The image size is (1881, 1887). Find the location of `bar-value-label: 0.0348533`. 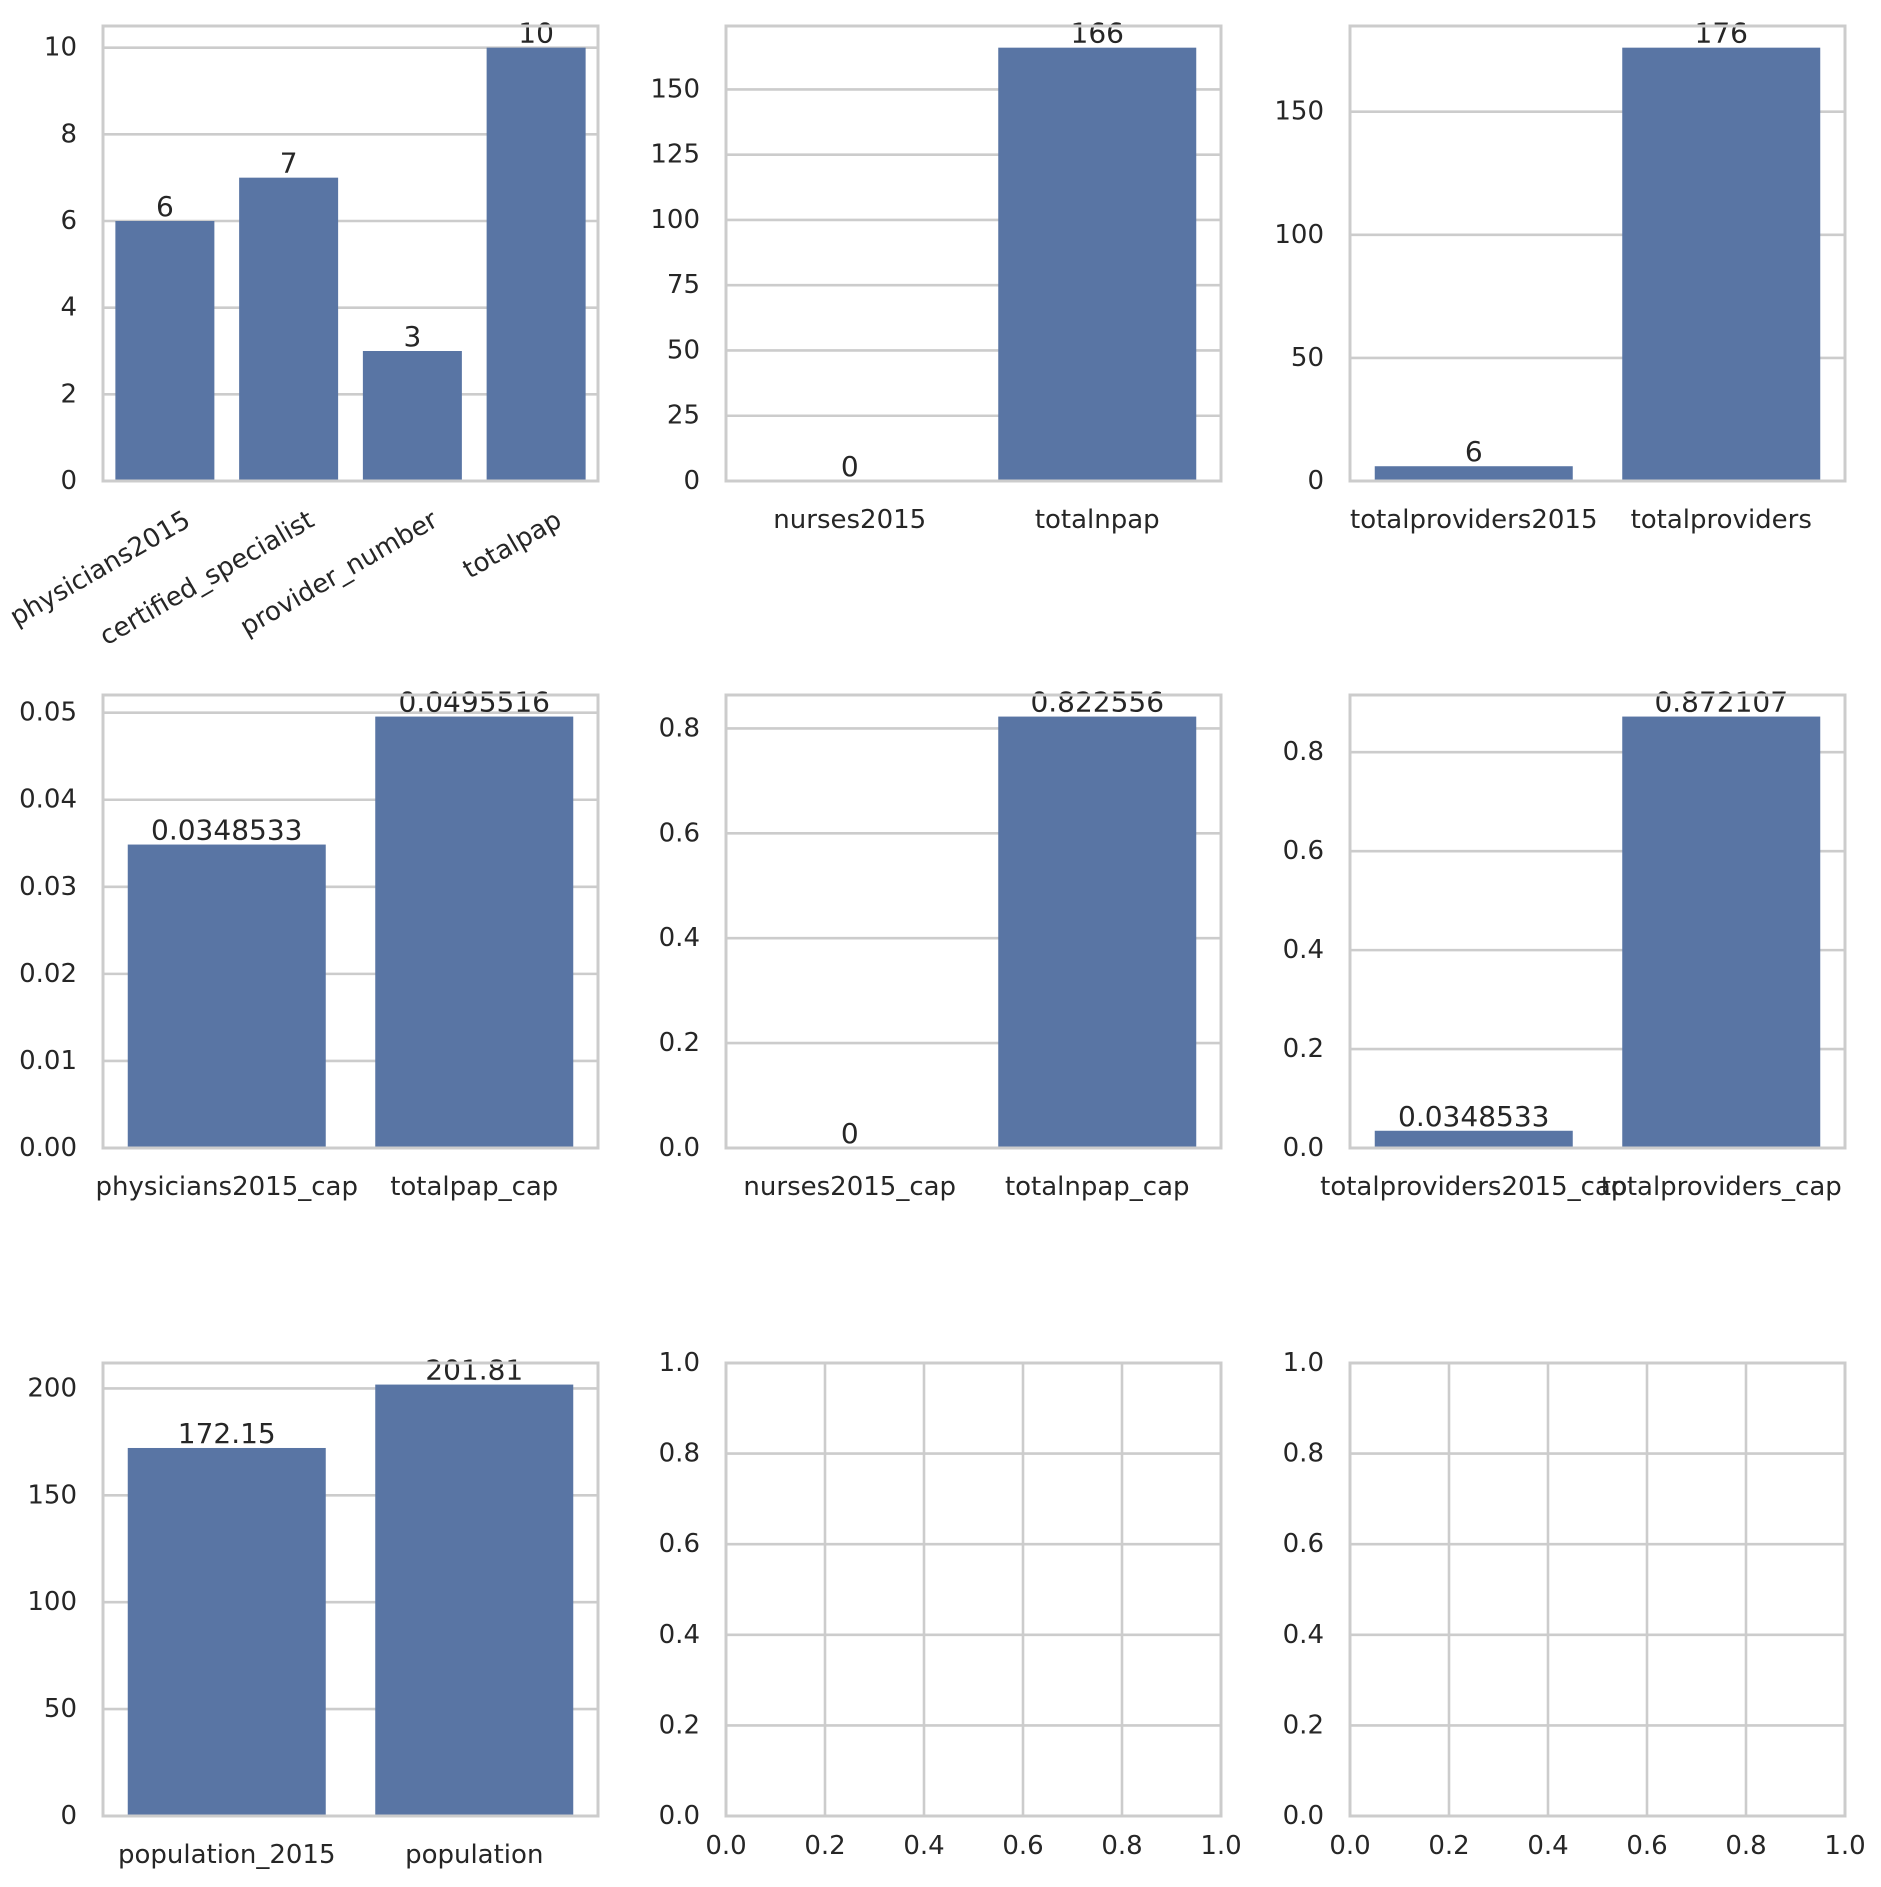

bar-value-label: 0.0348533 is located at coordinates (1473, 1116).